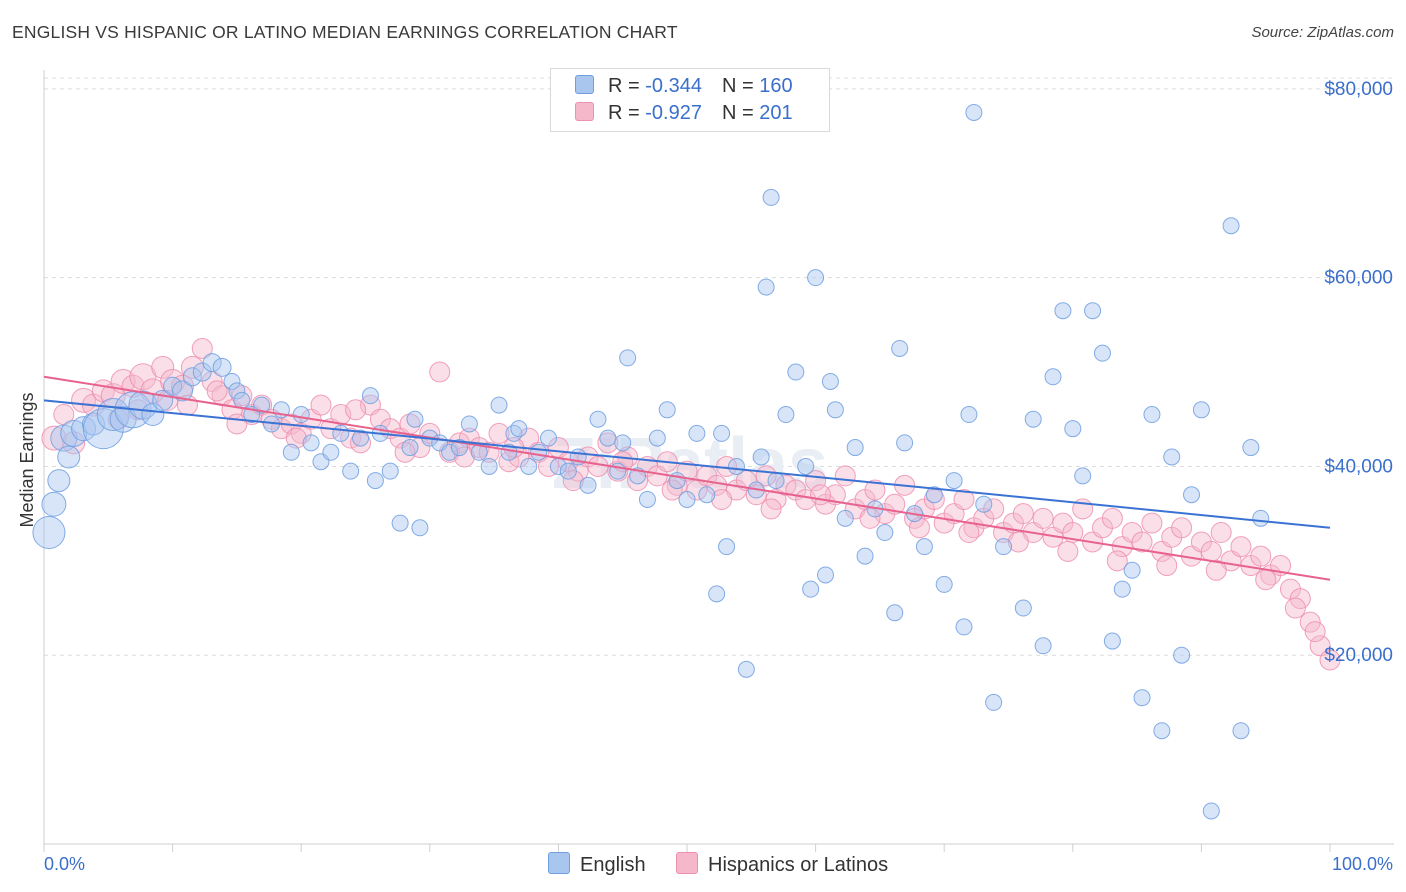  I want to click on source-label: Source: ZipAtlas.com, so click(1322, 32).